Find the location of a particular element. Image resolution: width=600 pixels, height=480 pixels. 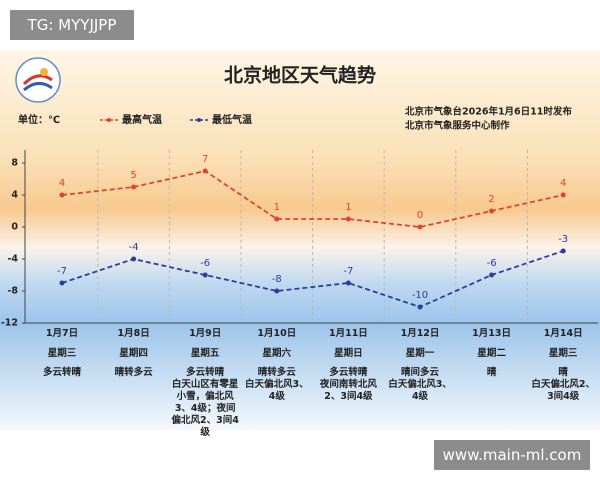

y-tick-label: -8 is located at coordinates (12, 291).